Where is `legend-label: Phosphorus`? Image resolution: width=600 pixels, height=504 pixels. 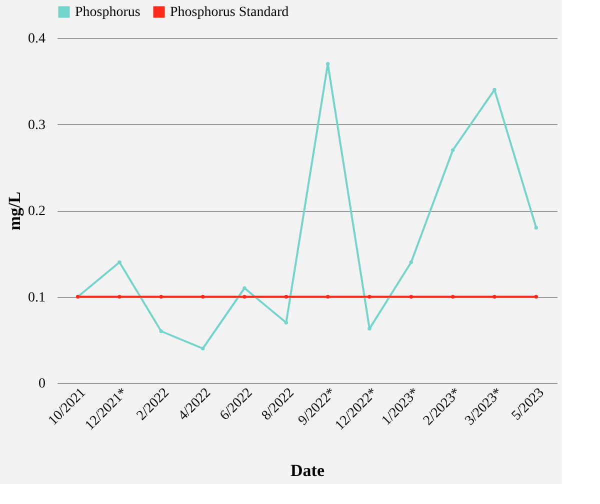
legend-label: Phosphorus is located at coordinates (107, 12).